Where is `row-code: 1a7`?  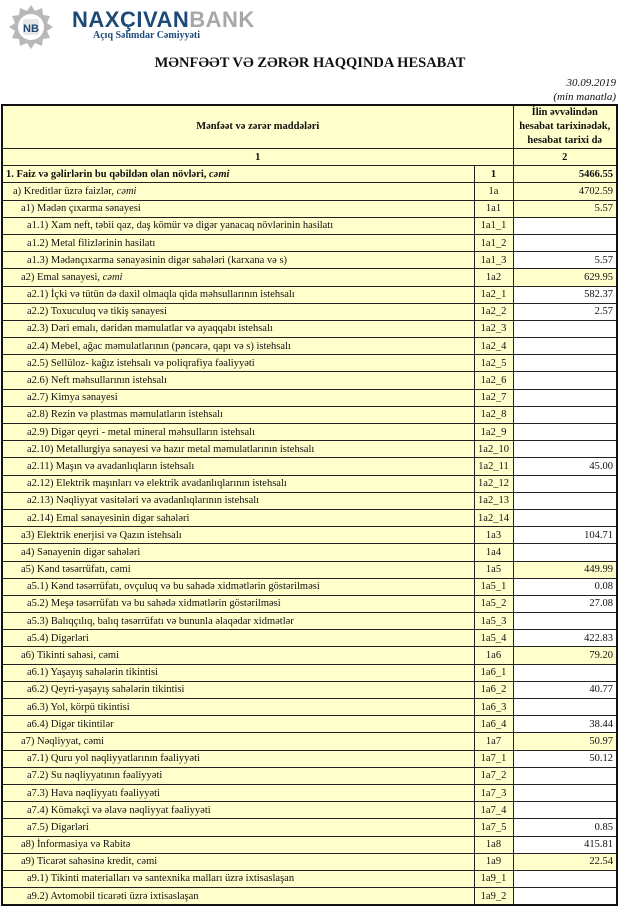
row-code: 1a7 is located at coordinates (493, 741).